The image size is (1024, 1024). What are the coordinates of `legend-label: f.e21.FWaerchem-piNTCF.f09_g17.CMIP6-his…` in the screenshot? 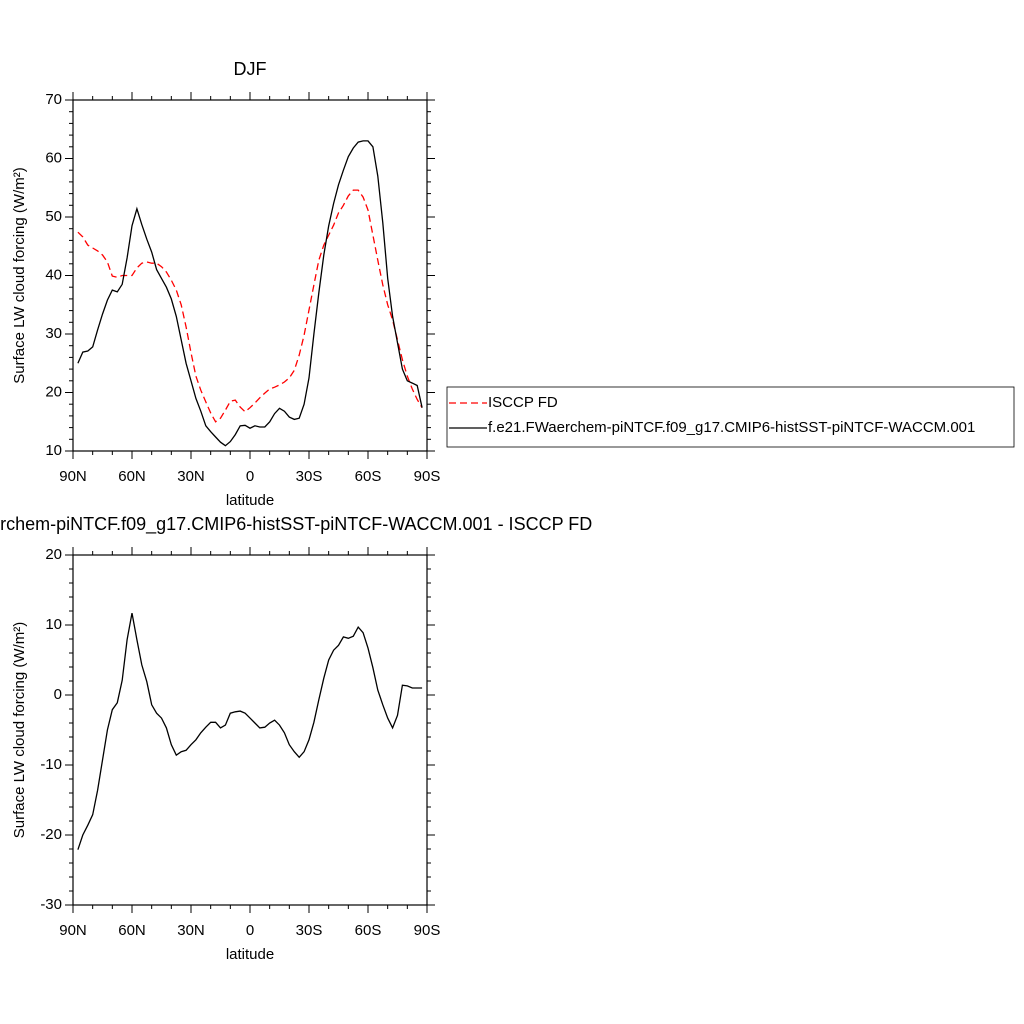 It's located at (731, 427).